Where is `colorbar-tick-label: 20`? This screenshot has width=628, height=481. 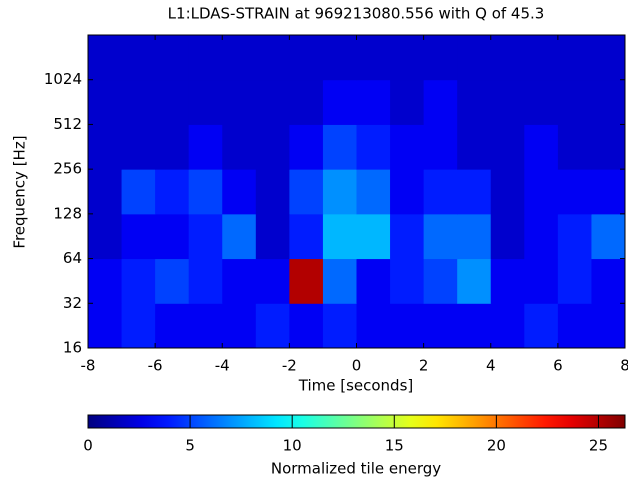 colorbar-tick-label: 20 is located at coordinates (496, 446).